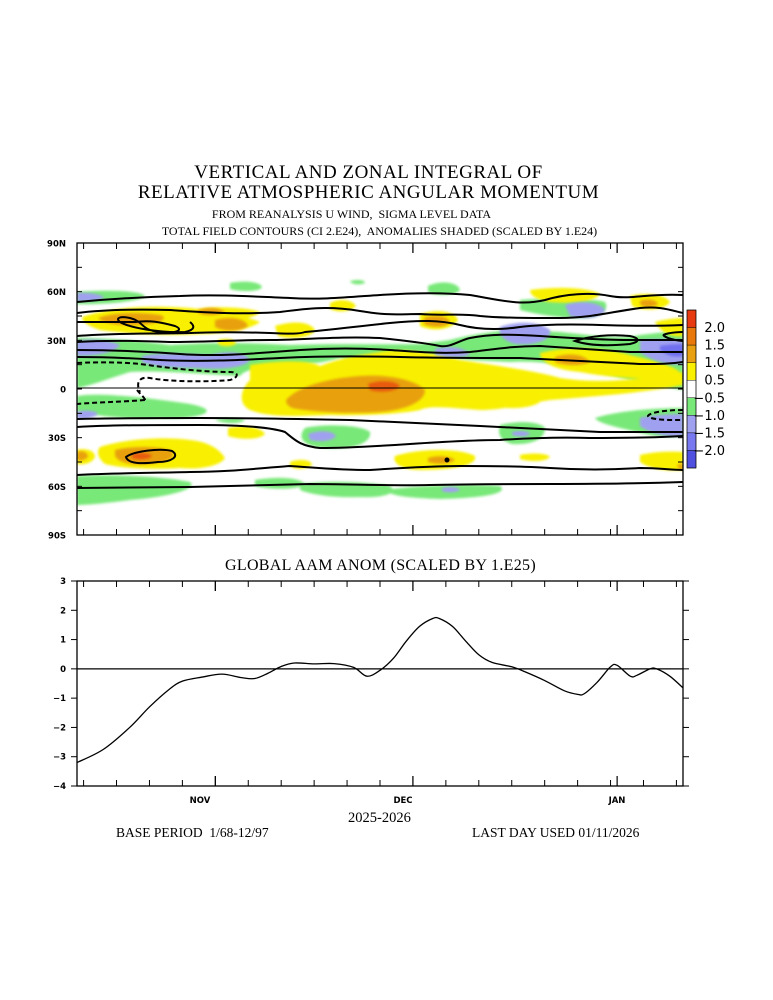  What do you see at coordinates (671, 350) in the screenshot?
I see `shade-neg-max` at bounding box center [671, 350].